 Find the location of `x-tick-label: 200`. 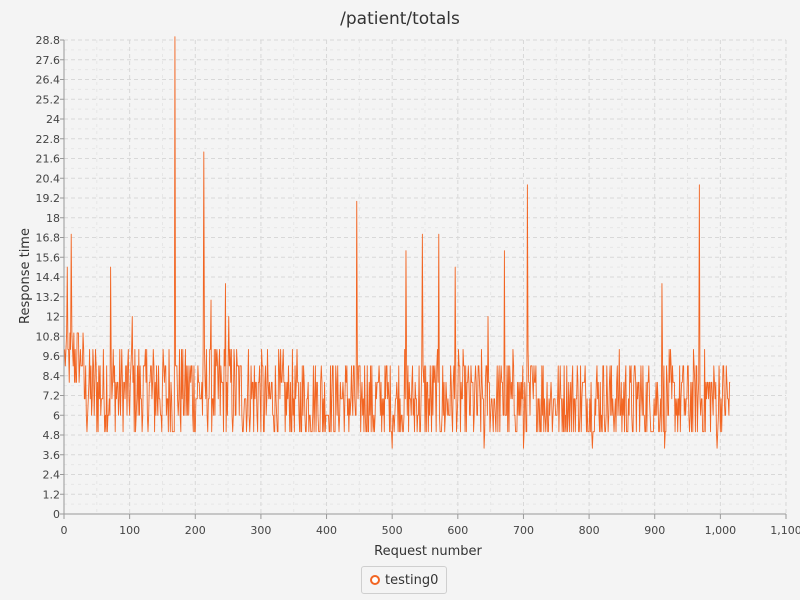

x-tick-label: 200 is located at coordinates (195, 530).